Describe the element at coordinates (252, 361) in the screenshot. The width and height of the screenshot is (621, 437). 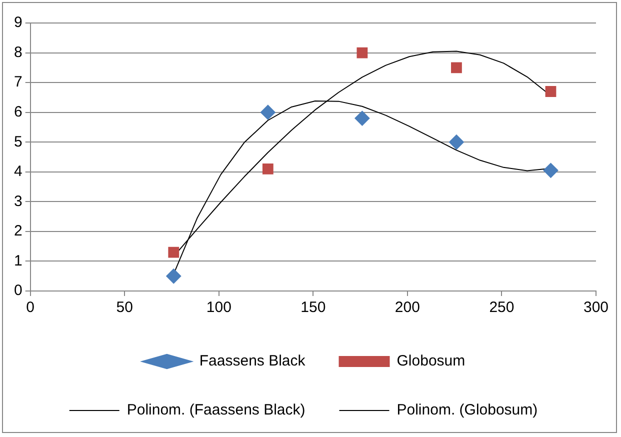
I see `legend-label: Faassens Black` at that location.